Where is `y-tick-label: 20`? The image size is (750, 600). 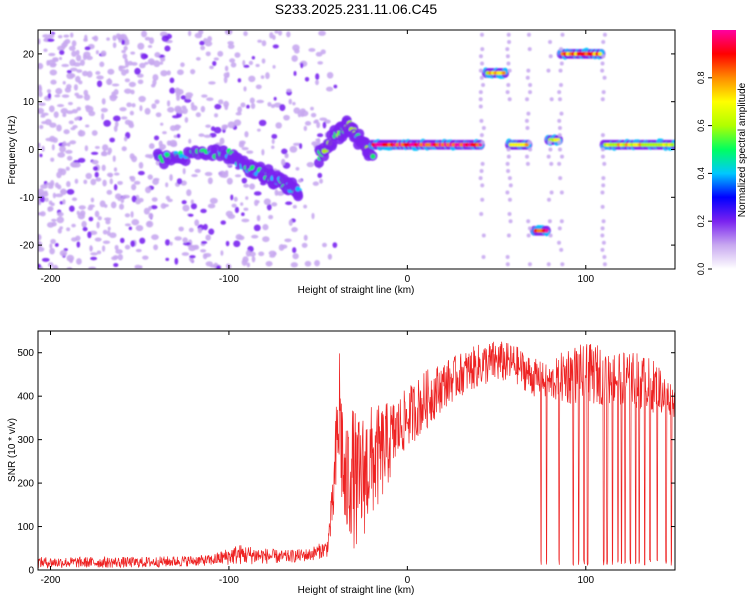 y-tick-label: 20 is located at coordinates (29, 54).